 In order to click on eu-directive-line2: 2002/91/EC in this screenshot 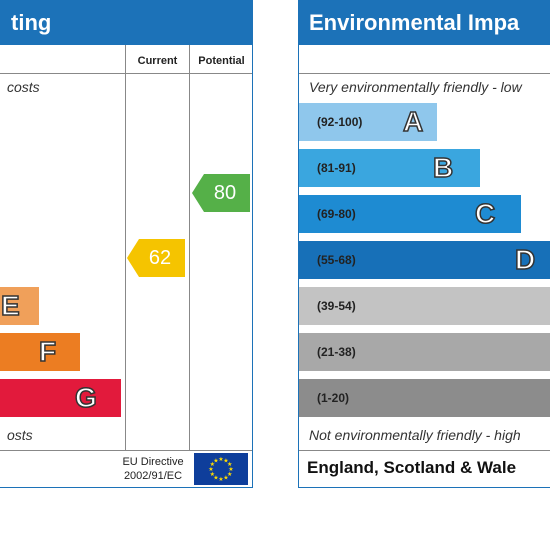, I will do `click(153, 476)`.